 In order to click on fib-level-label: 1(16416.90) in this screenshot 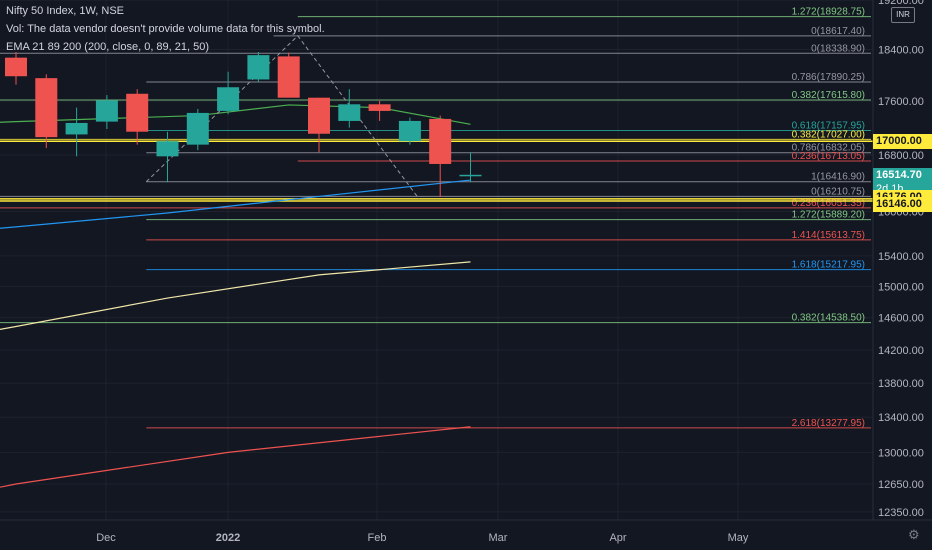, I will do `click(838, 177)`.